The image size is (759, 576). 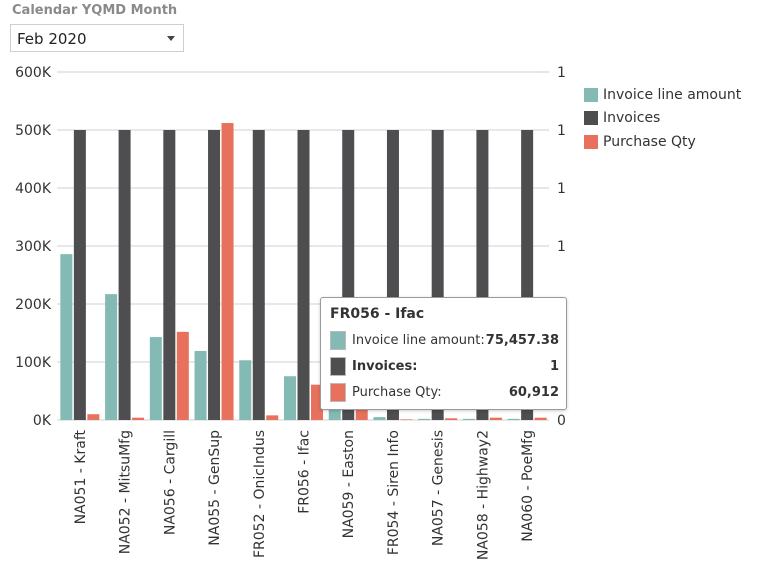 I want to click on chevron-down-icon, so click(x=171, y=38).